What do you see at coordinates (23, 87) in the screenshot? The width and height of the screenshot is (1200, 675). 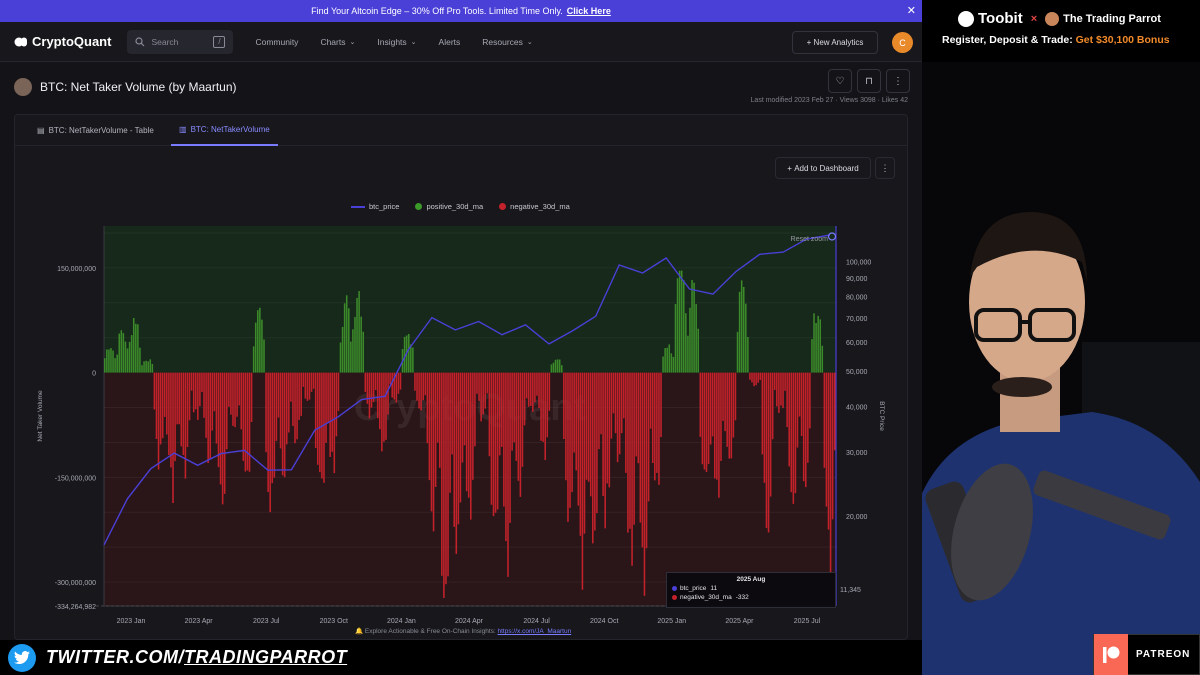 I see `author-avatar` at bounding box center [23, 87].